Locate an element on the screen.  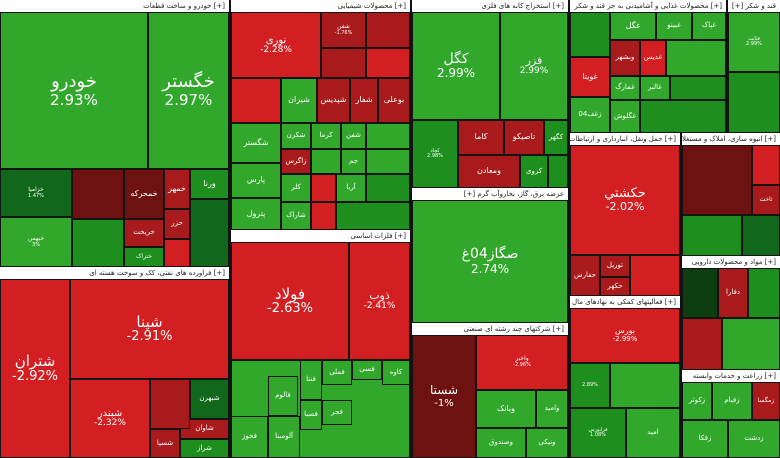
stock-tile: ذوب -2.41% is located at coordinates (379, 301).